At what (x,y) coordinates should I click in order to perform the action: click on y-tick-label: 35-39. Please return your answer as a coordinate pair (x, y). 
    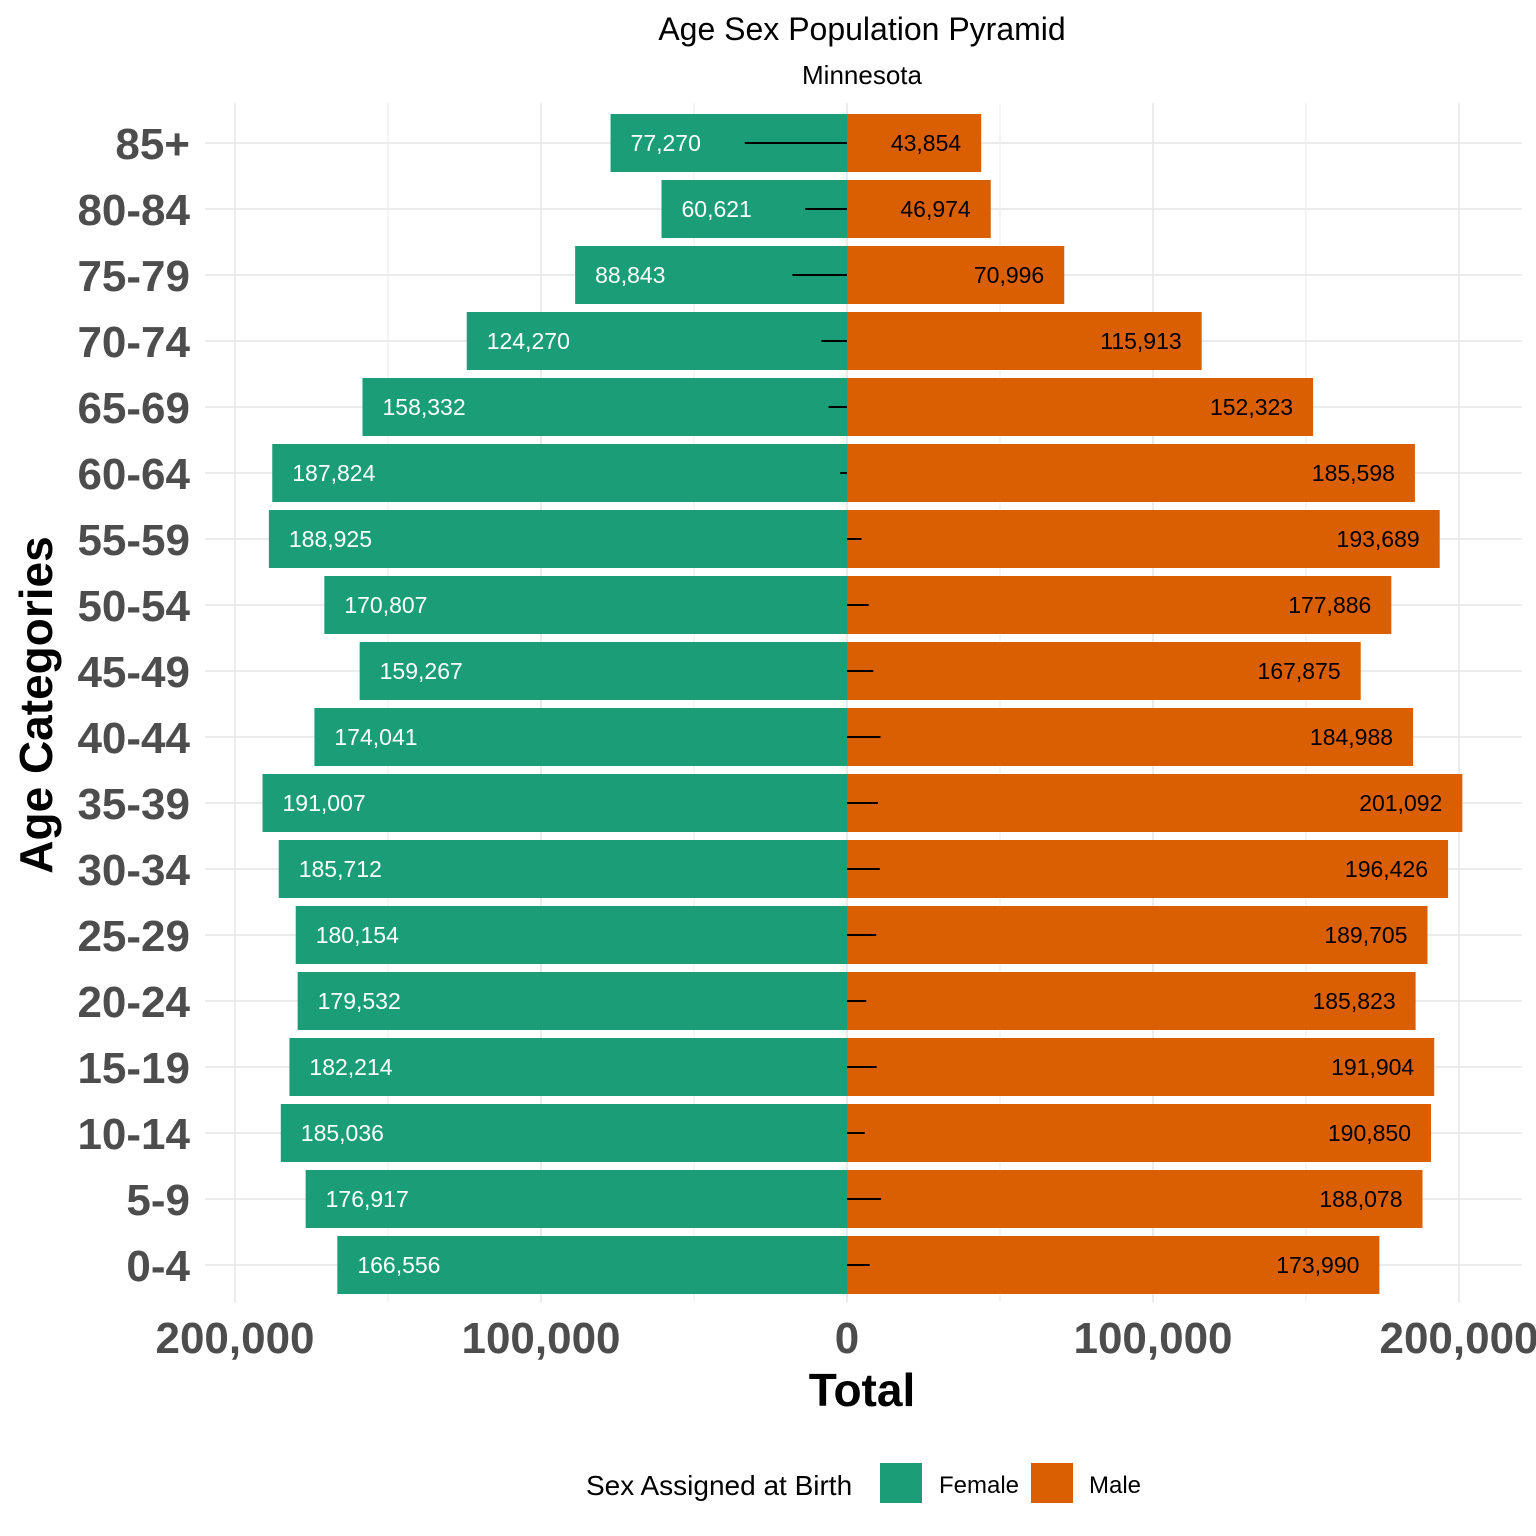
    Looking at the image, I should click on (133, 804).